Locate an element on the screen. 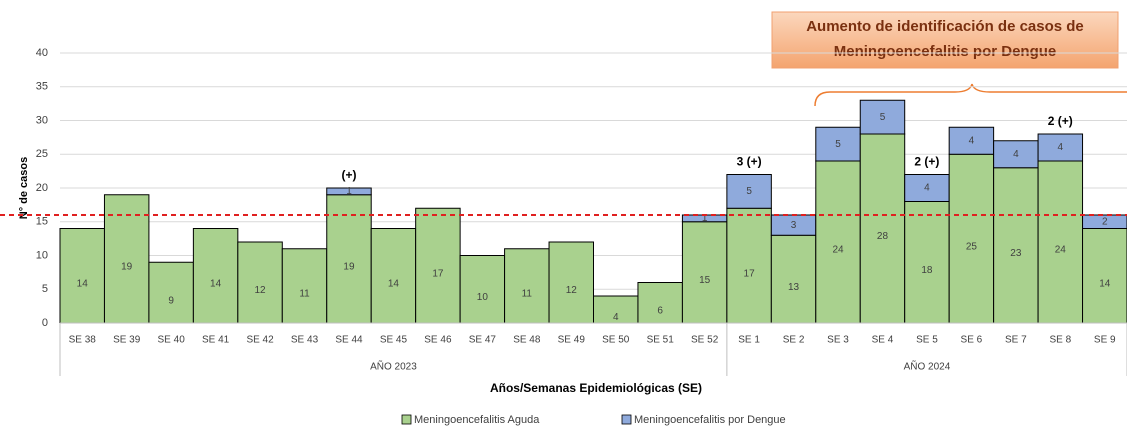 The image size is (1127, 429). x-tick-label: SE 40 is located at coordinates (172, 340).